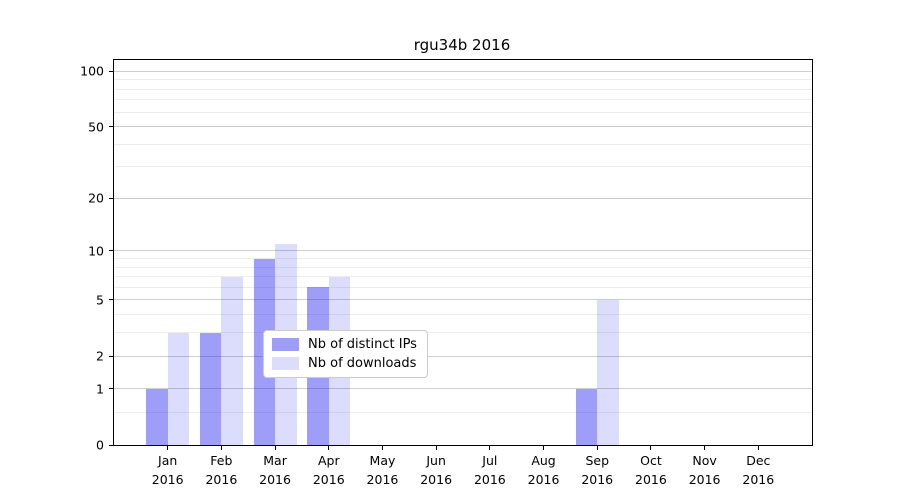  Describe the element at coordinates (543, 460) in the screenshot. I see `x-tick-month: Aug` at that location.